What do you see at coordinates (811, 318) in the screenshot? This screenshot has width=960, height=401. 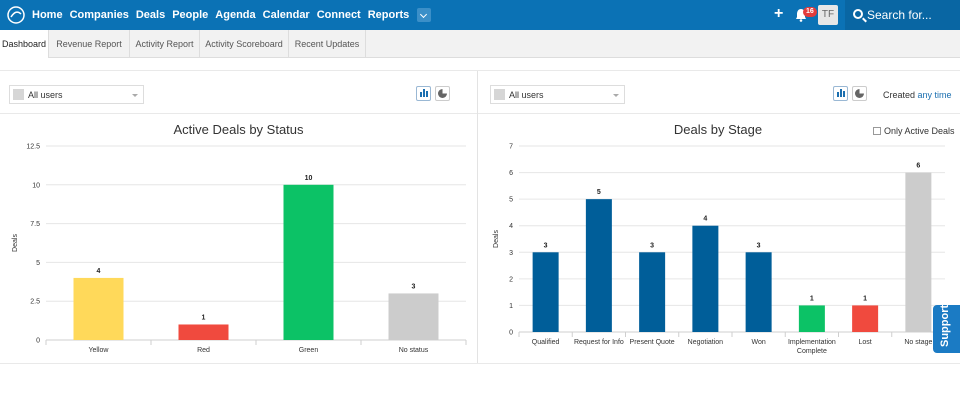 I see `bar-implementation-complete` at bounding box center [811, 318].